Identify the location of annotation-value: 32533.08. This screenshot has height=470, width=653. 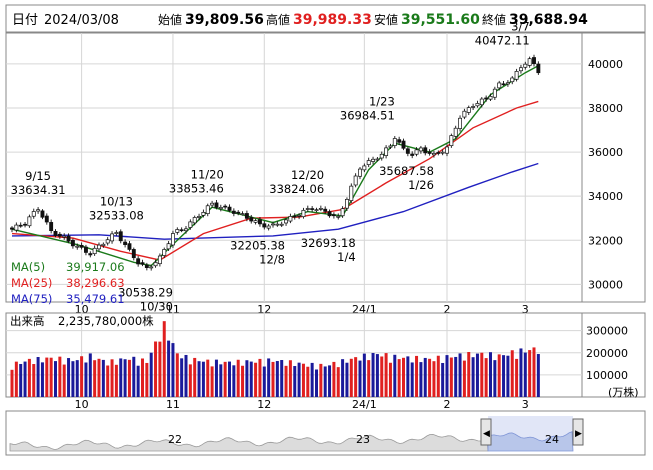
(116, 216).